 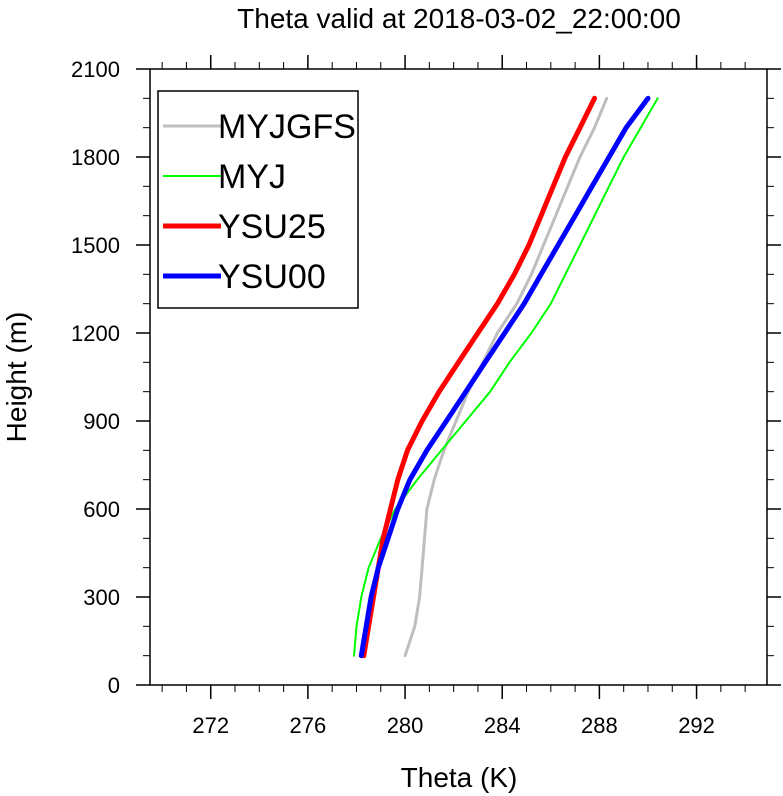 What do you see at coordinates (16, 377) in the screenshot?
I see `y-axis-label: Height (m)` at bounding box center [16, 377].